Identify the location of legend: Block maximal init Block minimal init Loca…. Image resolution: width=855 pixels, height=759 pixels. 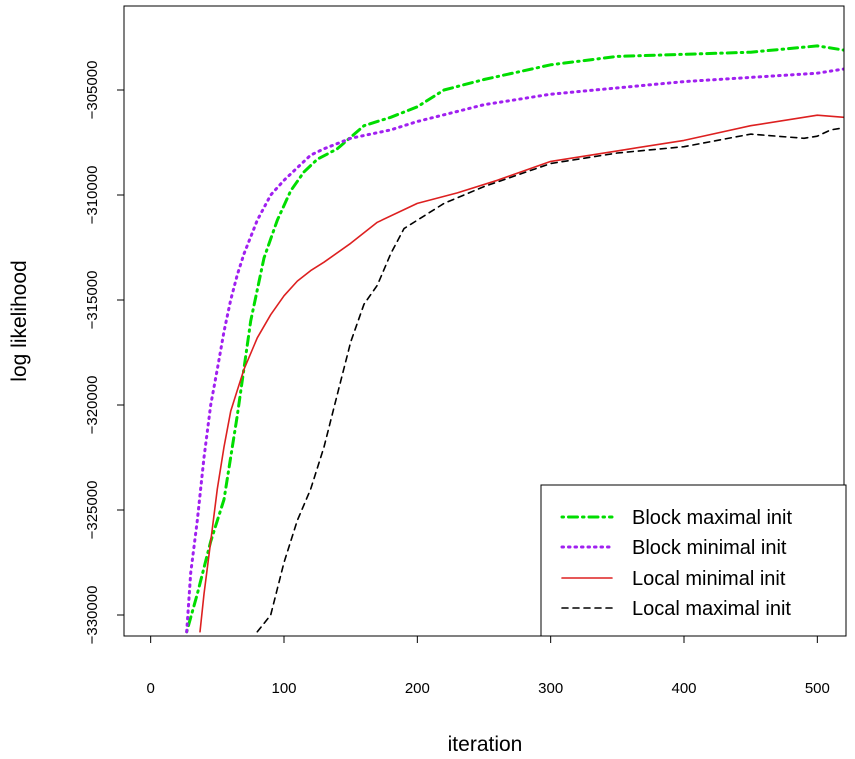
(693, 560).